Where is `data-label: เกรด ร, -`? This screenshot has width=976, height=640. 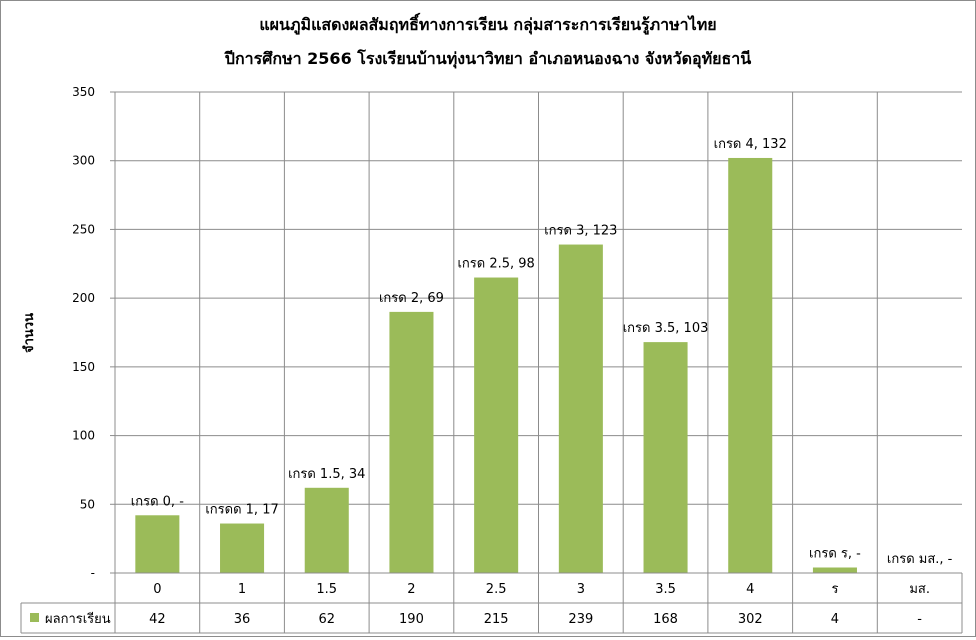 data-label: เกรด ร, - is located at coordinates (835, 554).